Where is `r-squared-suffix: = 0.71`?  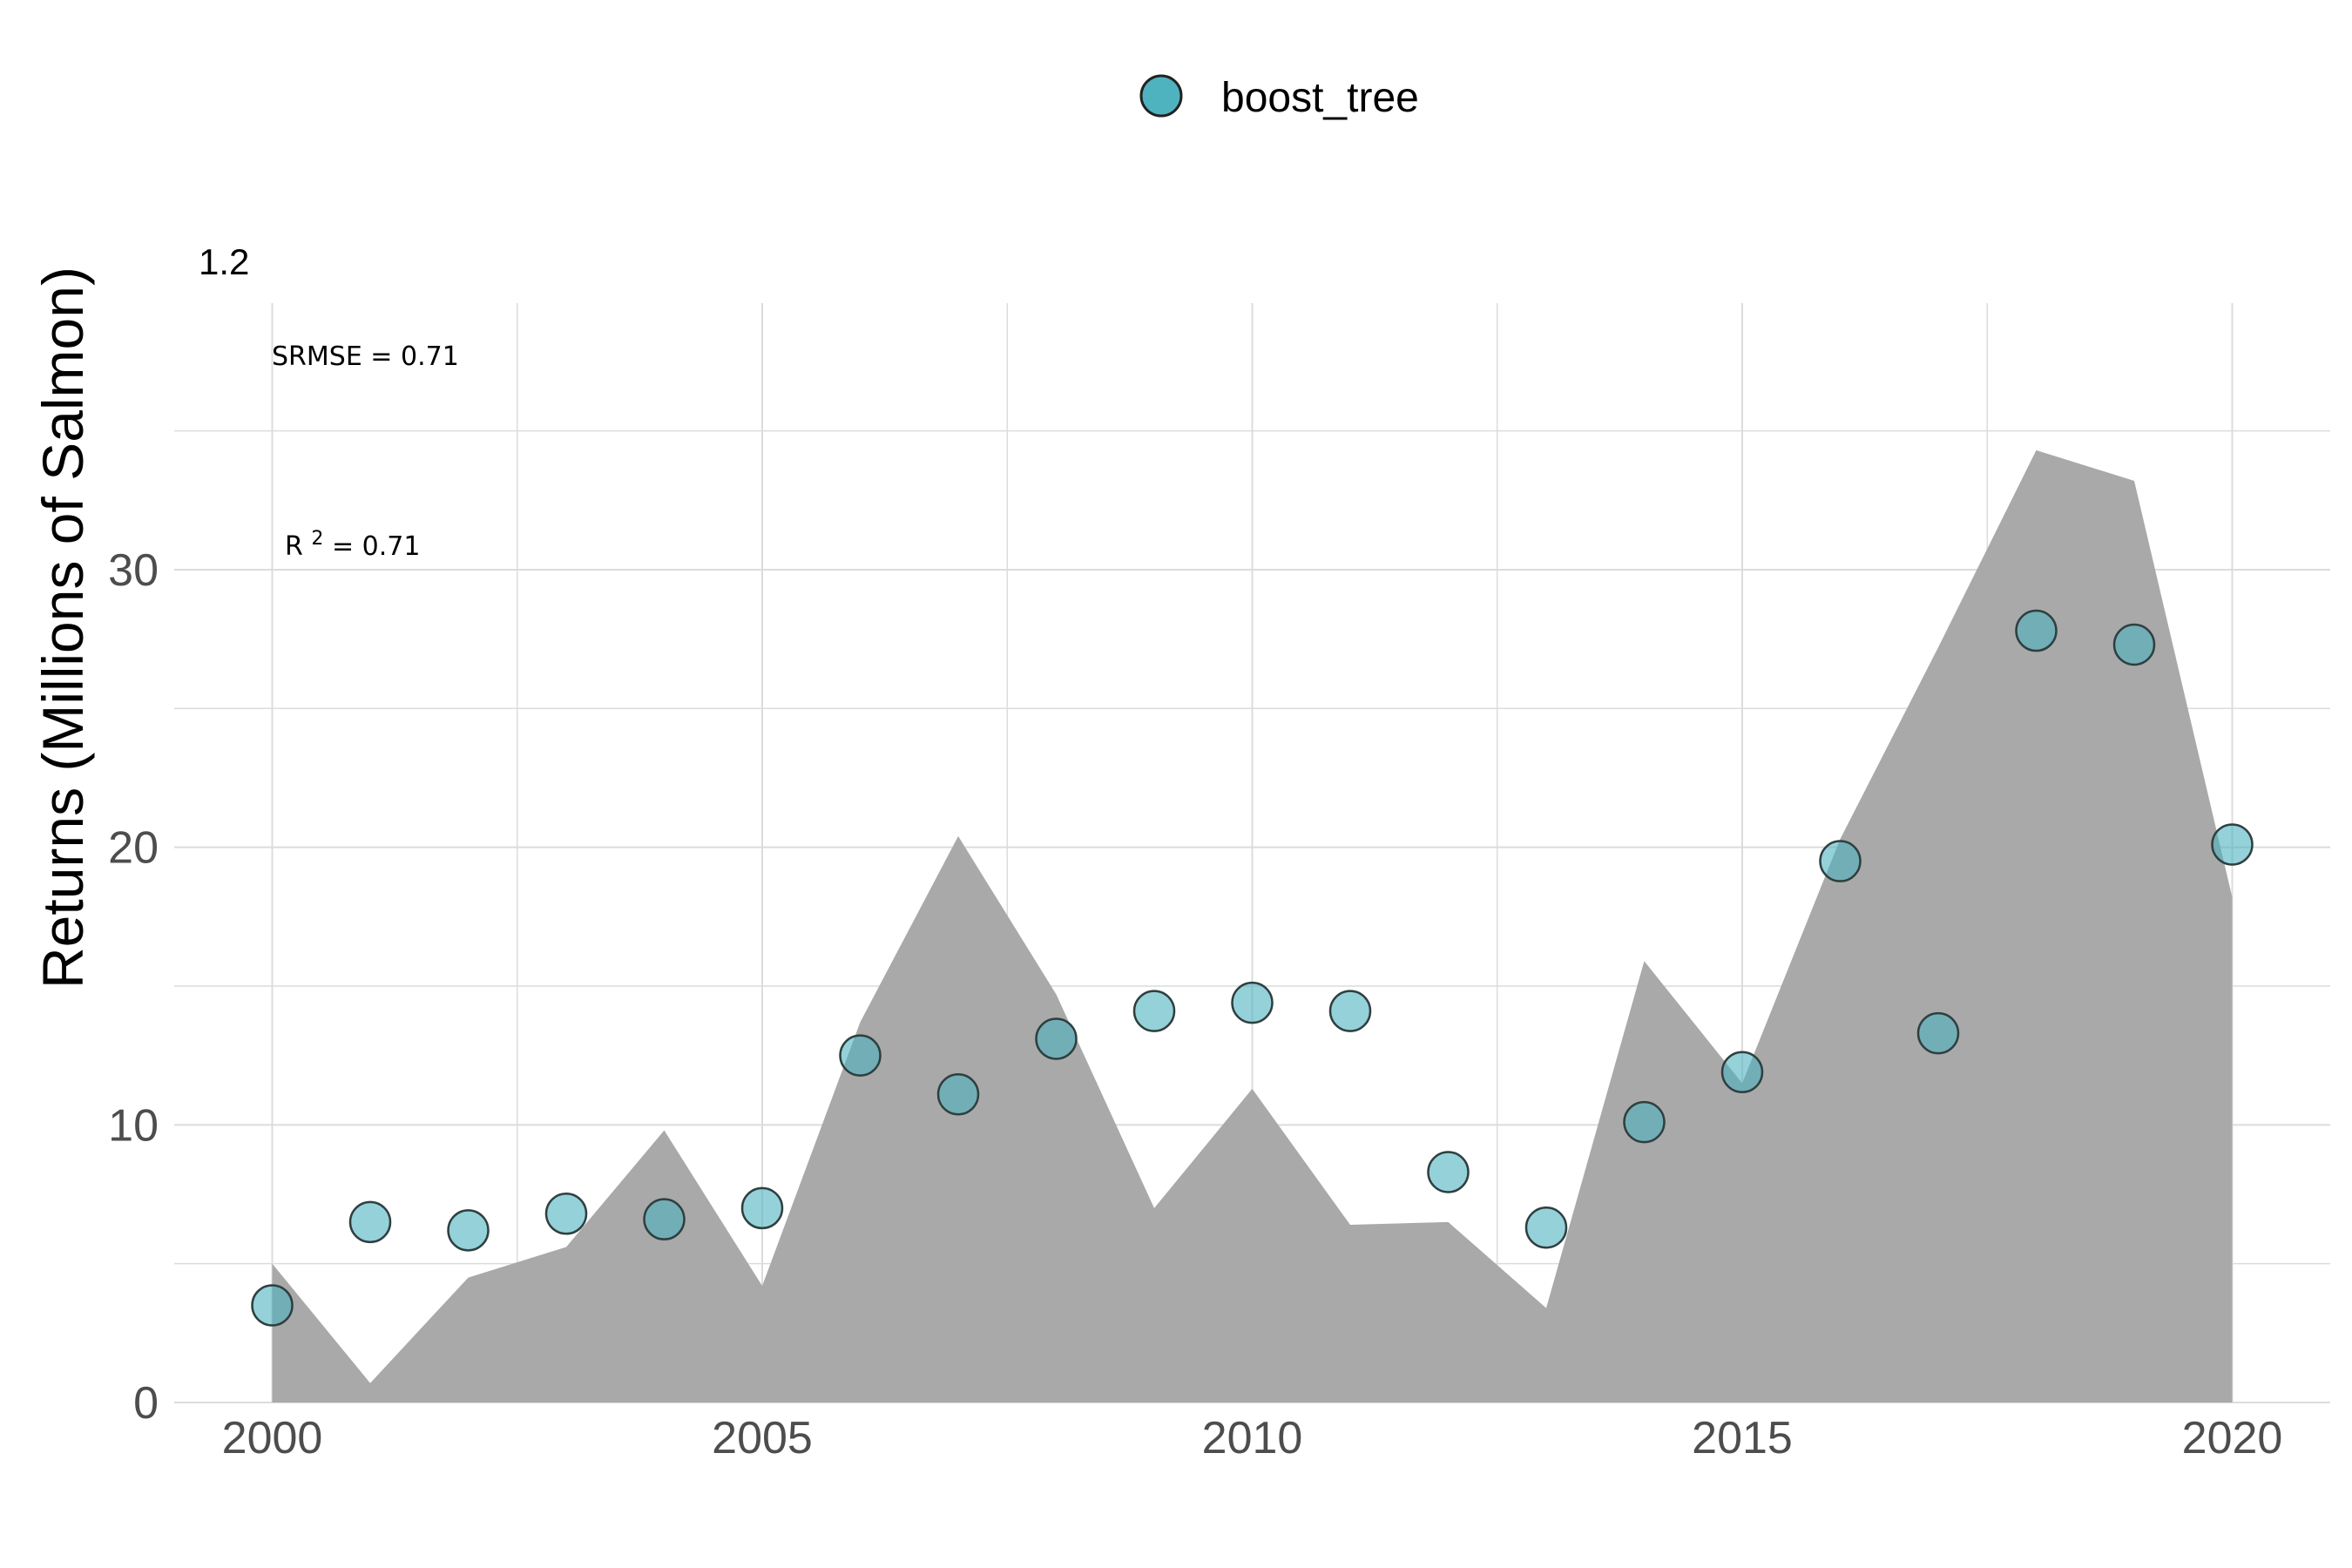 r-squared-suffix: = 0.71 is located at coordinates (376, 546).